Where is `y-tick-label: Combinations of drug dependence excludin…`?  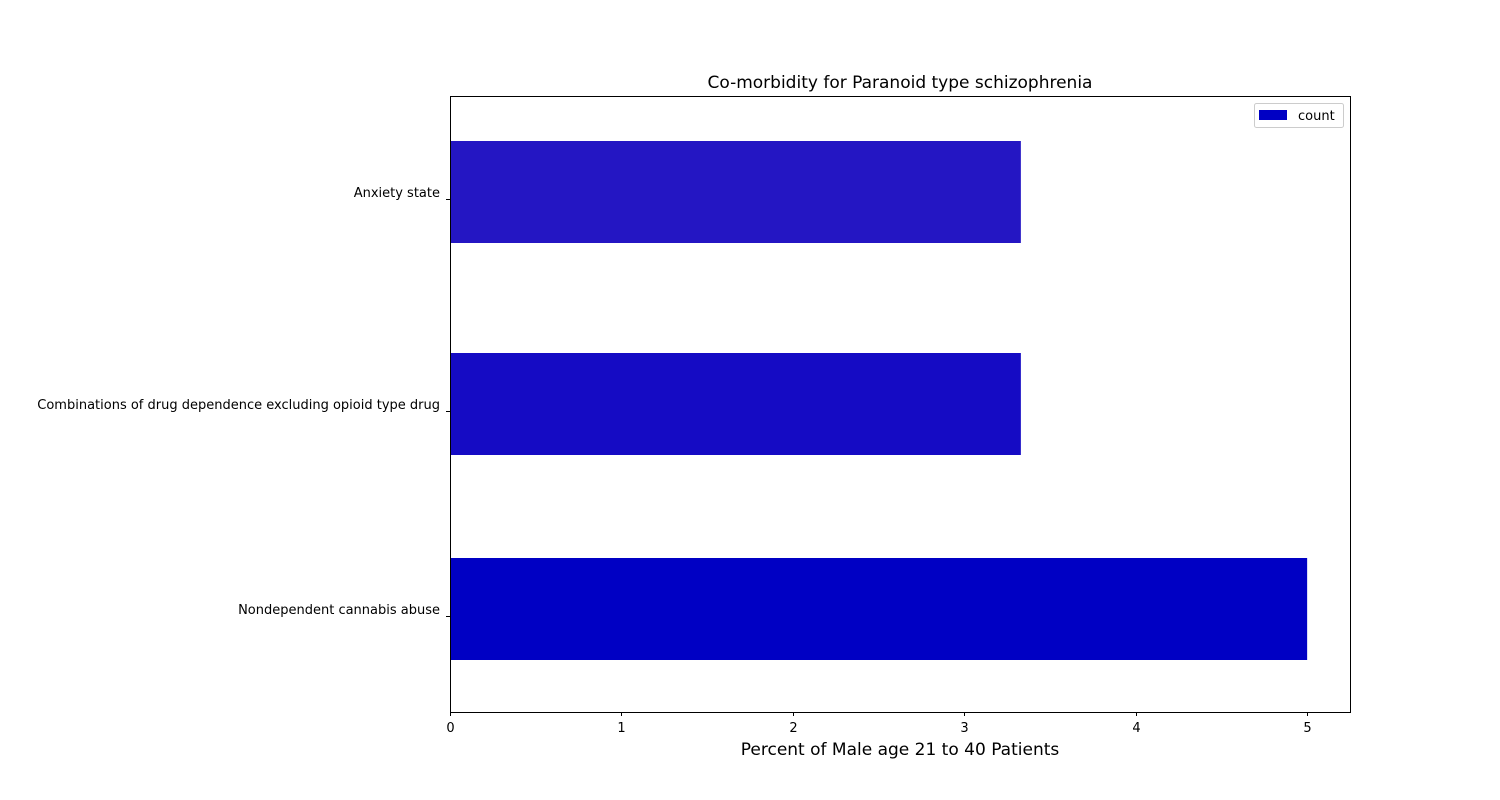 y-tick-label: Combinations of drug dependence excludin… is located at coordinates (238, 405).